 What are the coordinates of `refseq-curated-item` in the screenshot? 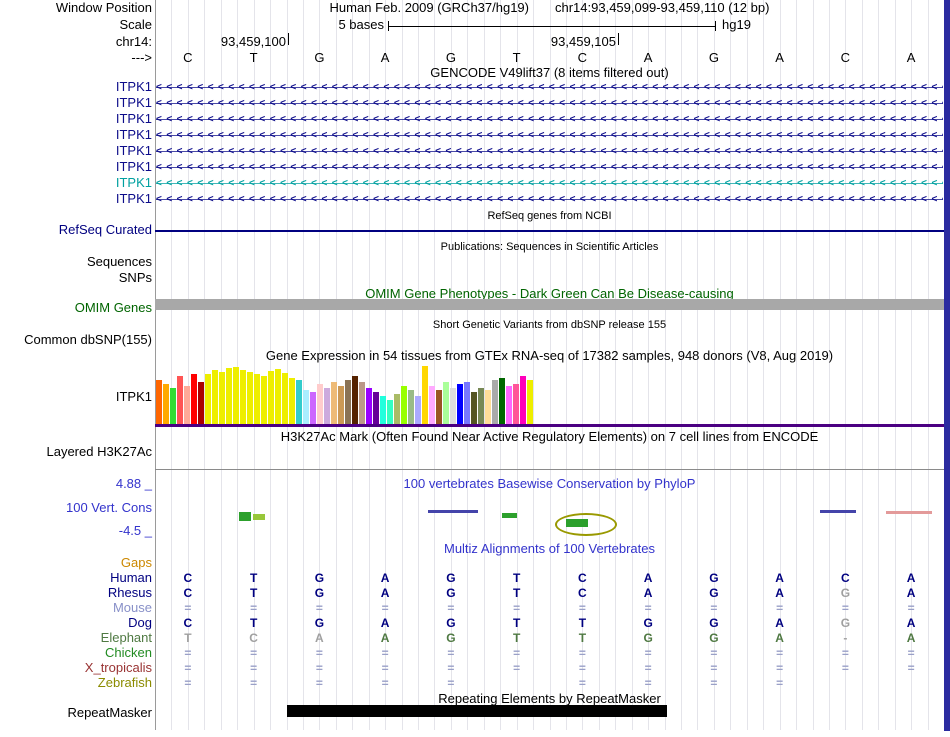 It's located at (549, 231).